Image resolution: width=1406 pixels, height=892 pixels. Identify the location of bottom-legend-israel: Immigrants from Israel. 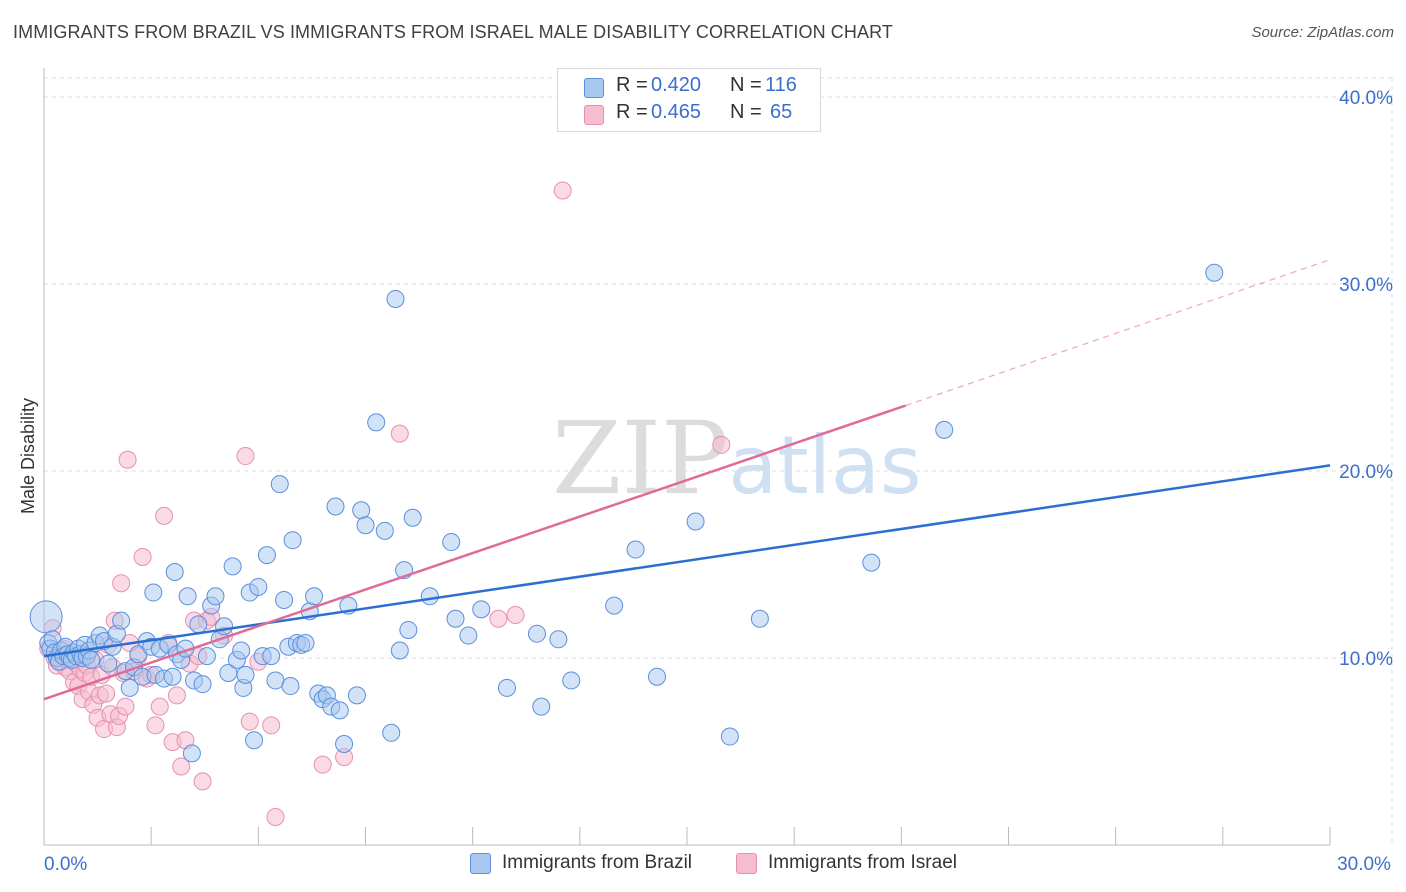
(861, 864).